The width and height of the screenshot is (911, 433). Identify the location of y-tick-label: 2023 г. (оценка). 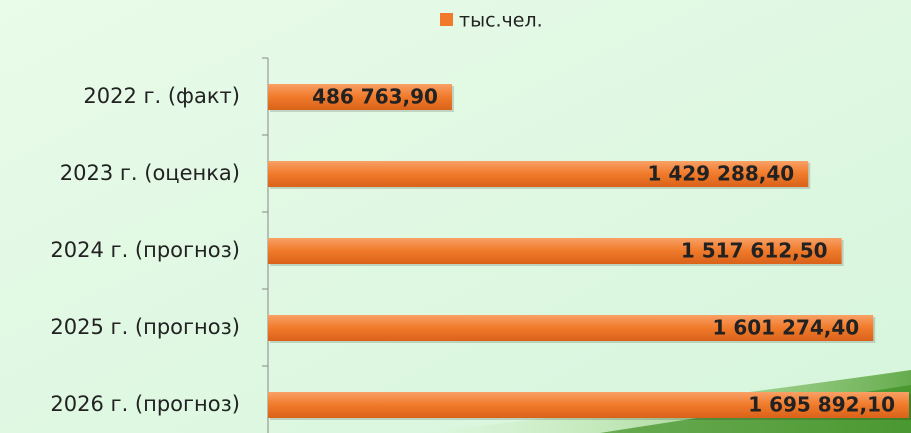
(150, 173).